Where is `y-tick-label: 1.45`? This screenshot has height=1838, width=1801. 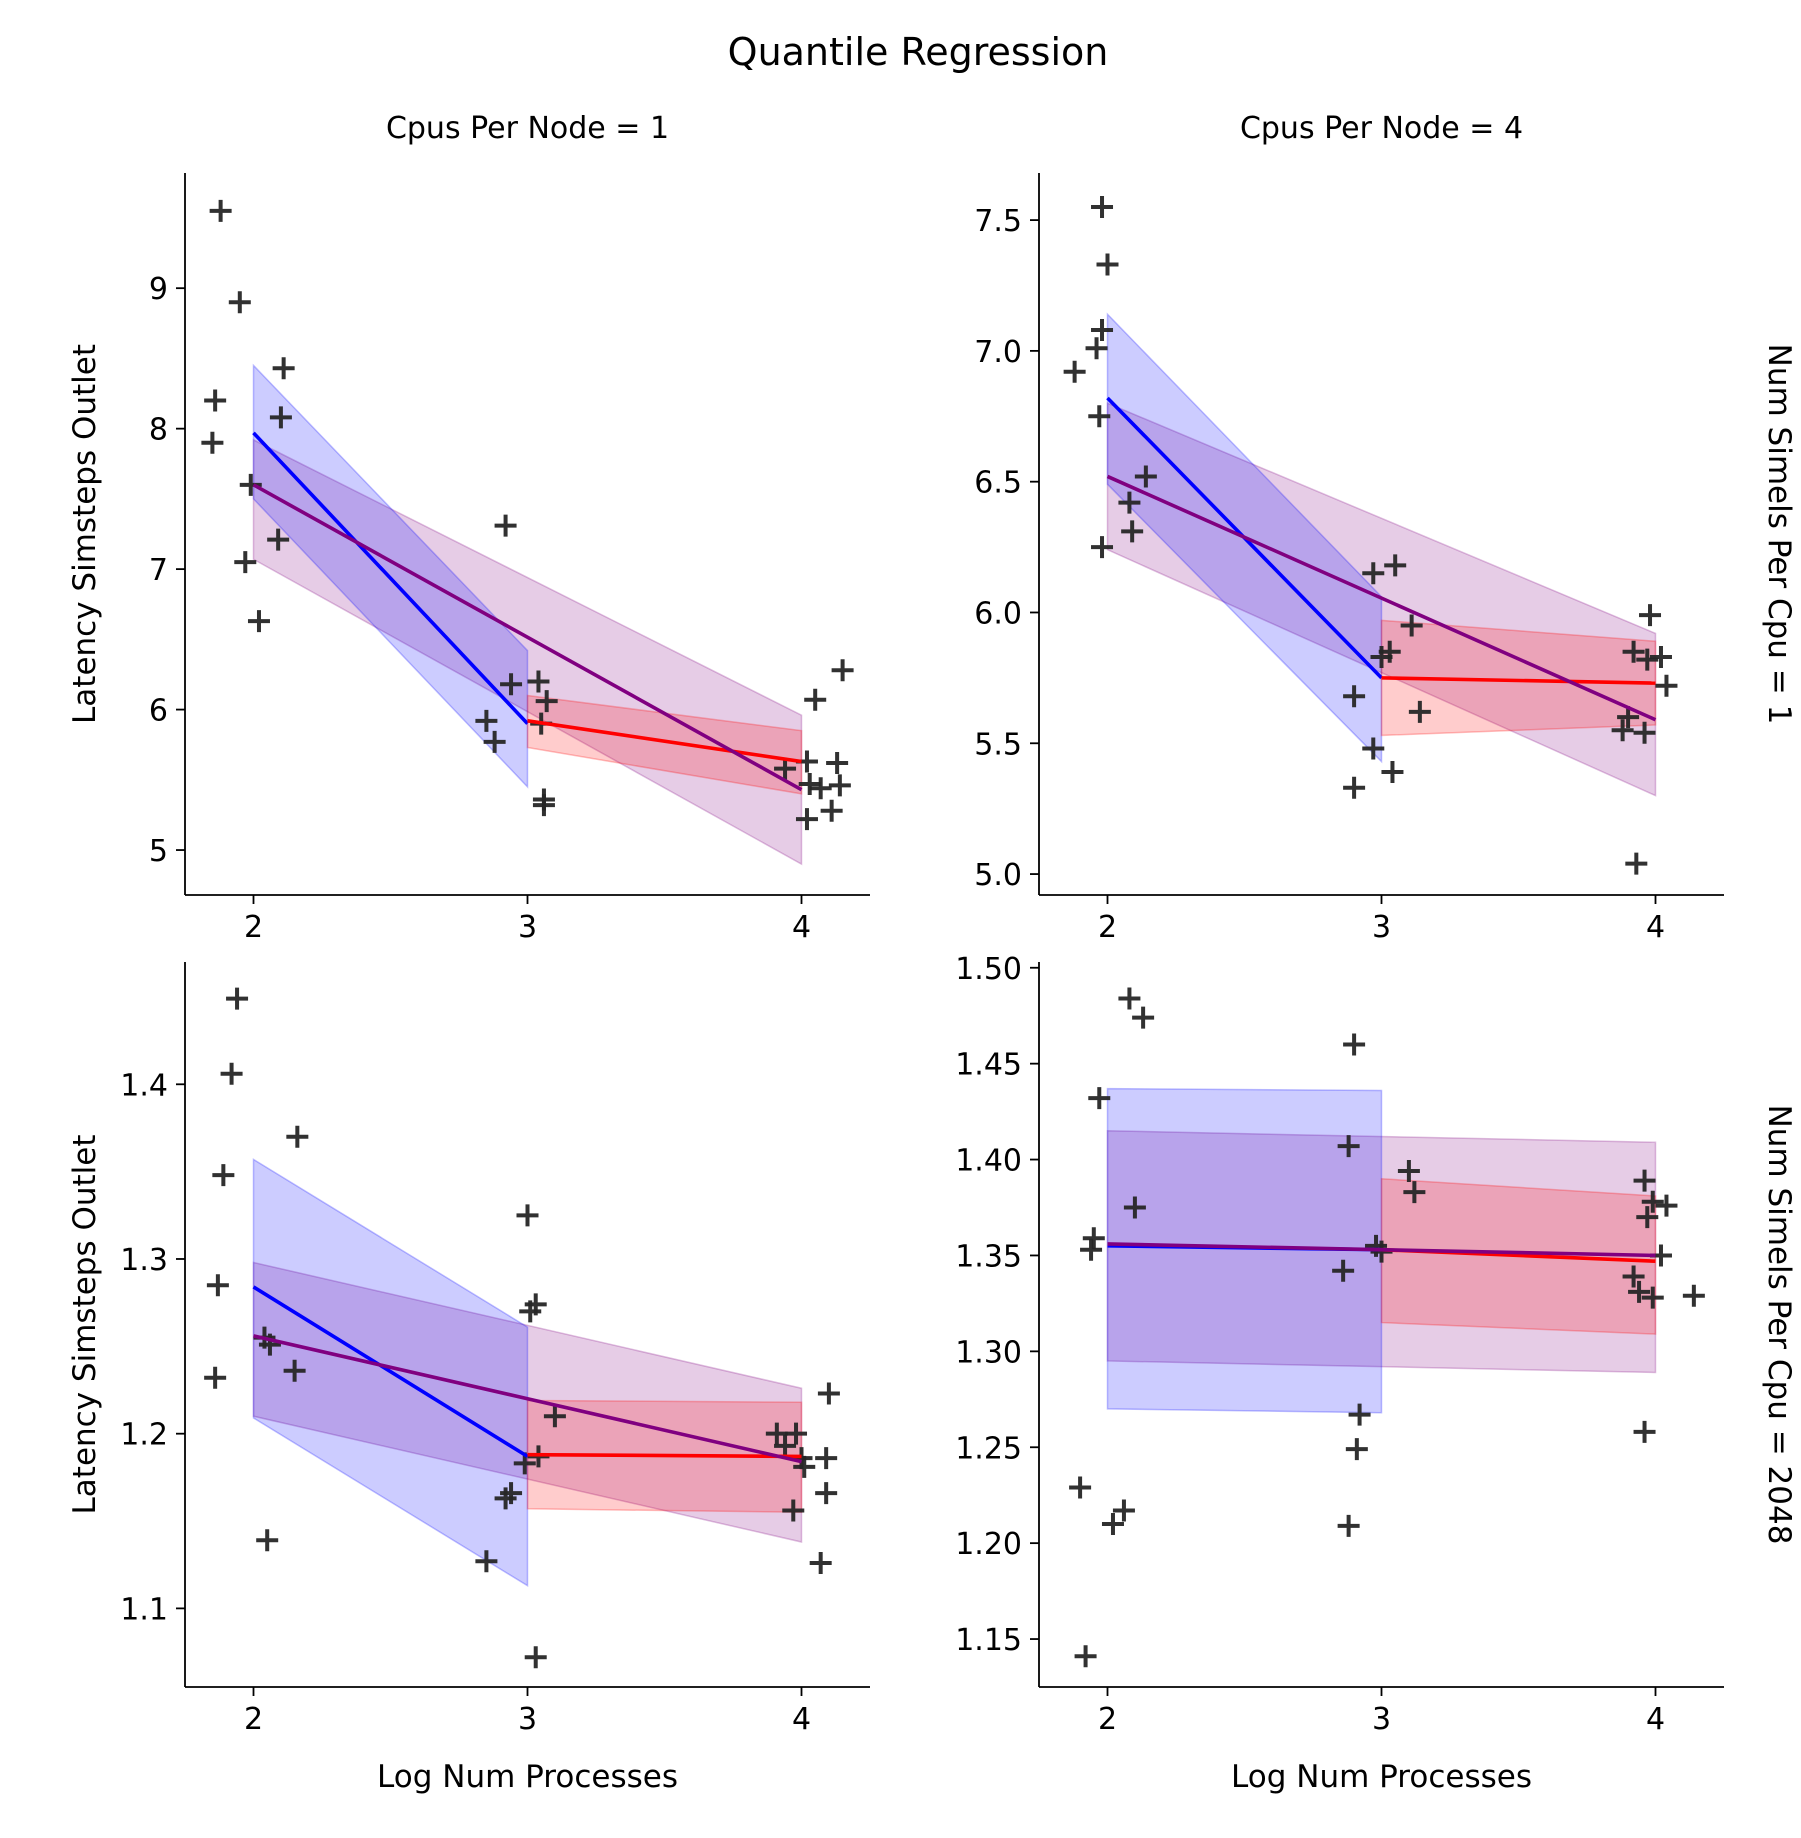
y-tick-label: 1.45 is located at coordinates (988, 1065).